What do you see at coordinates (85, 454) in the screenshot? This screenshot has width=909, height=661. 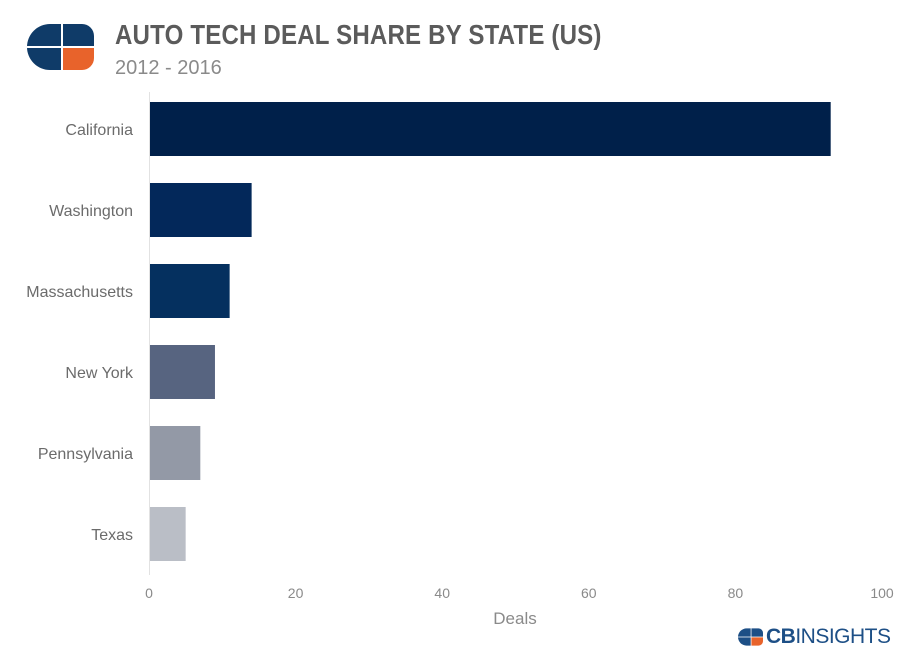 I see `category-label-pennsylvania: Pennsylvania` at bounding box center [85, 454].